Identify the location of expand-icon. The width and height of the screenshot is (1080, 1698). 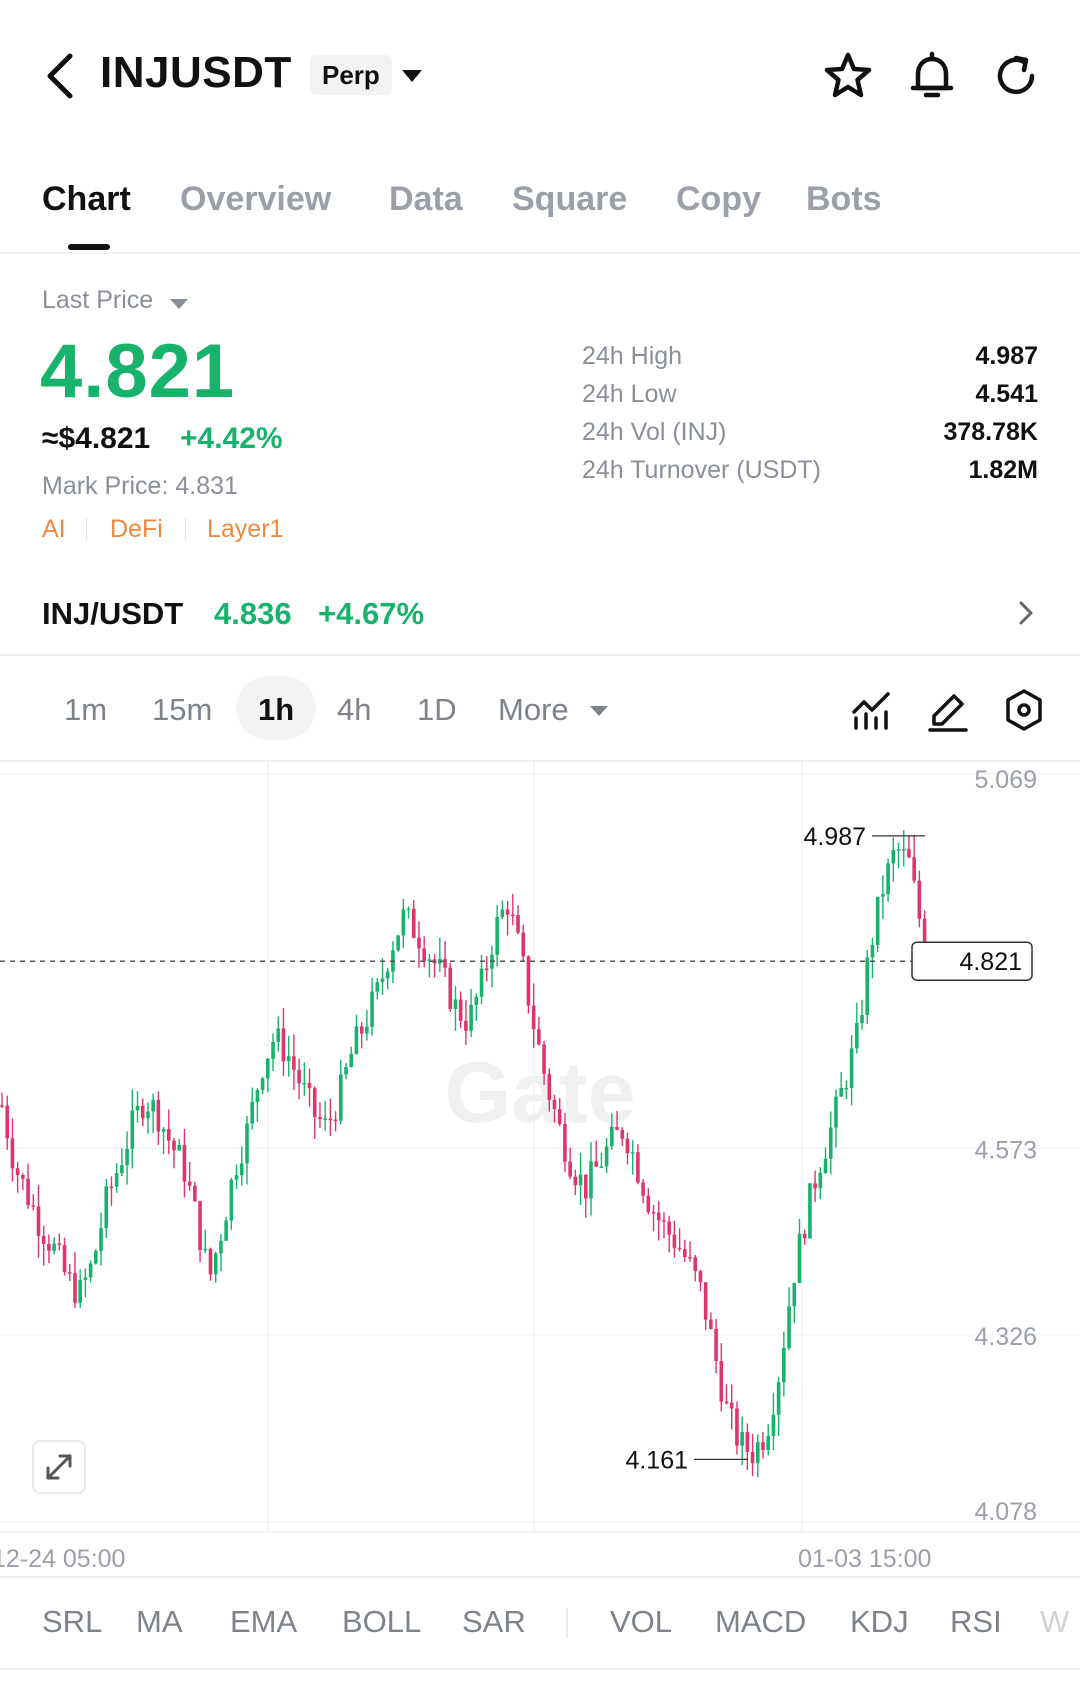
(59, 1467).